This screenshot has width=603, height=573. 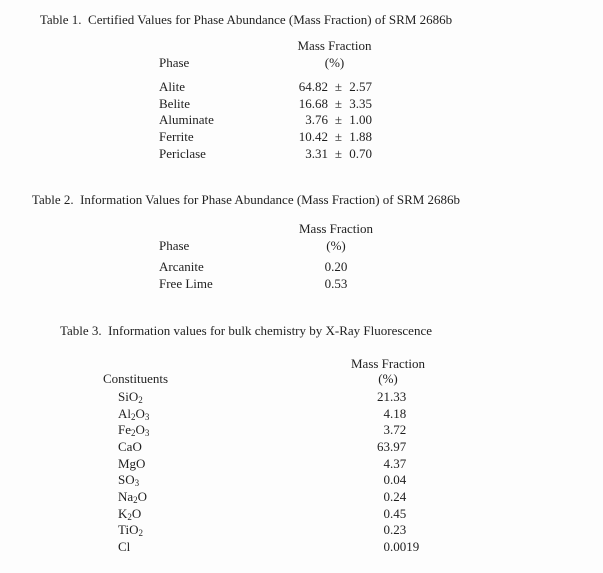 What do you see at coordinates (360, 153) in the screenshot?
I see `uncertainty-value: 0.70` at bounding box center [360, 153].